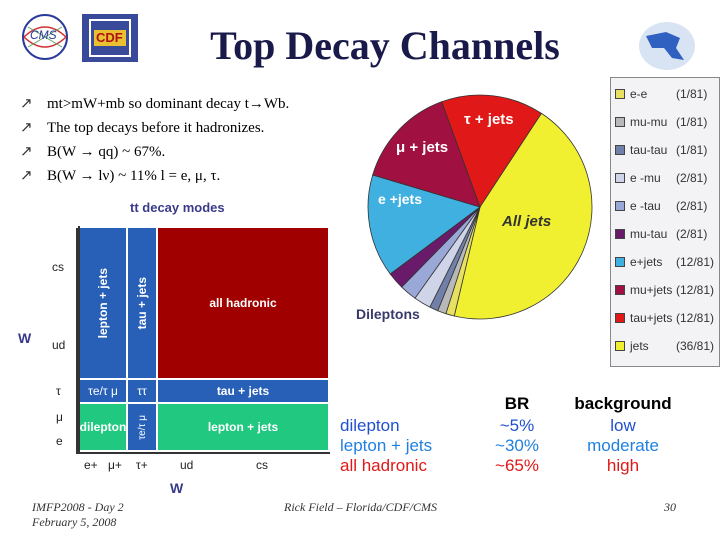 The image size is (720, 540). I want to click on legend-label: mu-tau, so click(649, 234).